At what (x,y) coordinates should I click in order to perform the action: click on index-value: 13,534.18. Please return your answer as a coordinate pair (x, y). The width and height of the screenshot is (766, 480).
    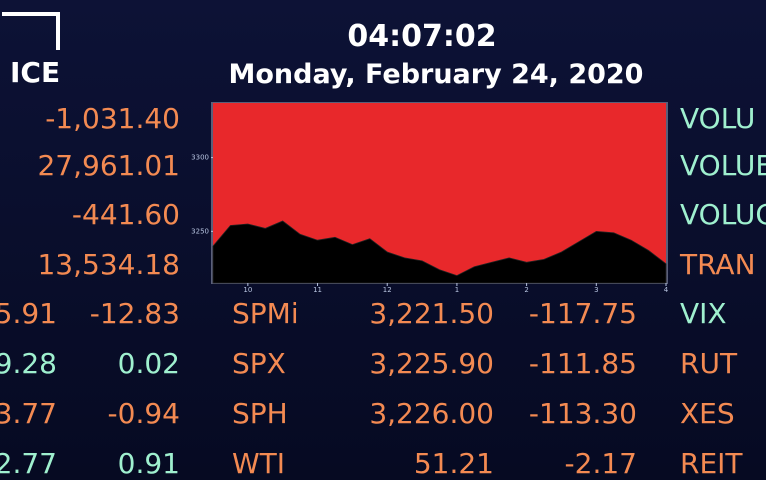
    Looking at the image, I should click on (108, 264).